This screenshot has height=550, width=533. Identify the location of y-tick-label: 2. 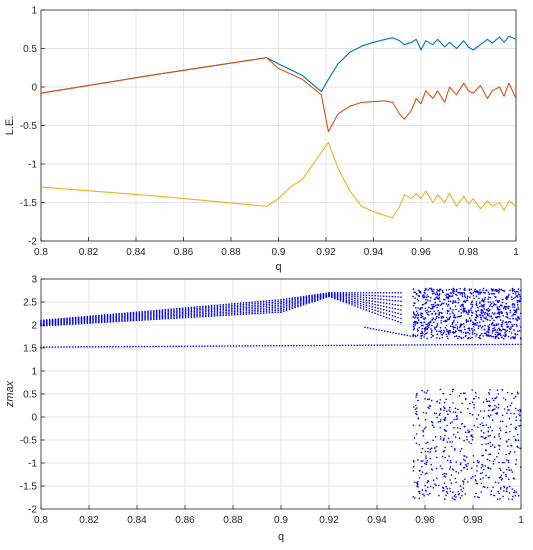
(34, 326).